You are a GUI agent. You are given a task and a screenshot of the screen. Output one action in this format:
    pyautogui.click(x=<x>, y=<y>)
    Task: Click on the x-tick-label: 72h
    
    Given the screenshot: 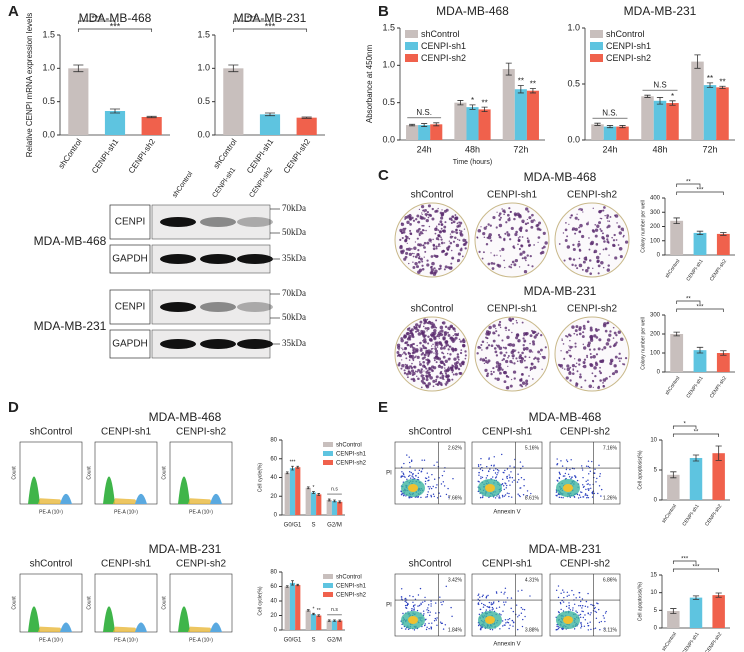 What is the action you would take?
    pyautogui.click(x=520, y=149)
    